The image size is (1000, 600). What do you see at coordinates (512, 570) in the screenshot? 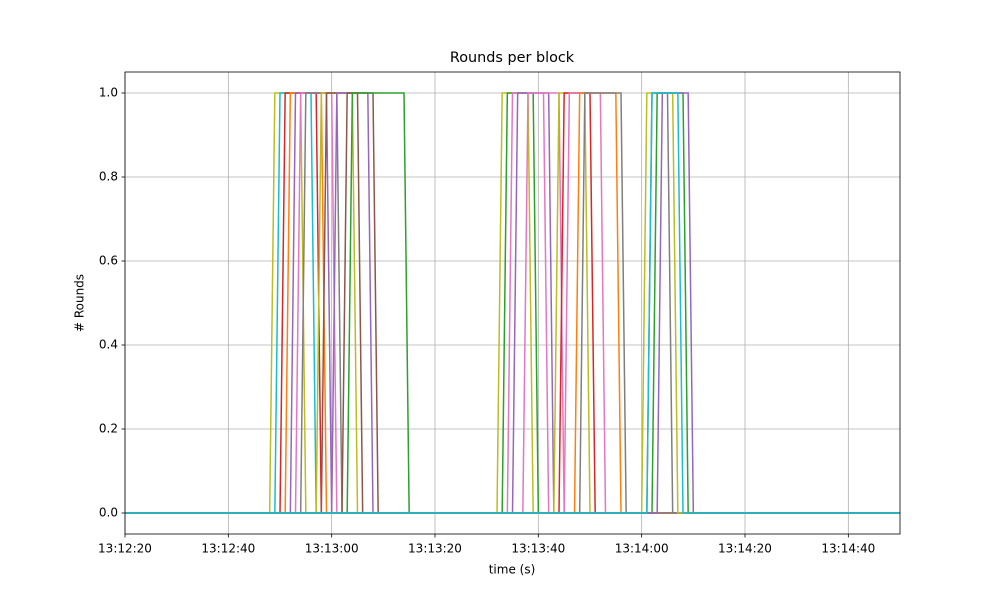
I see `x-axis-label: time (s)` at bounding box center [512, 570].